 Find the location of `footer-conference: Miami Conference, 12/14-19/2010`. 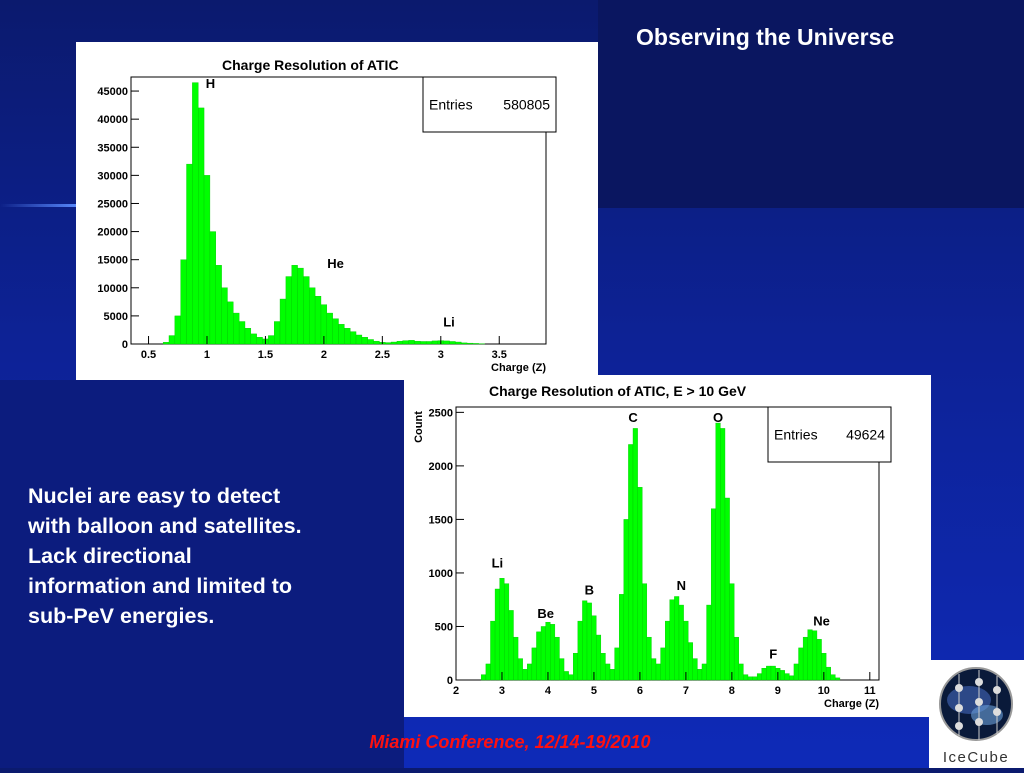

footer-conference: Miami Conference, 12/14-19/2010 is located at coordinates (510, 742).